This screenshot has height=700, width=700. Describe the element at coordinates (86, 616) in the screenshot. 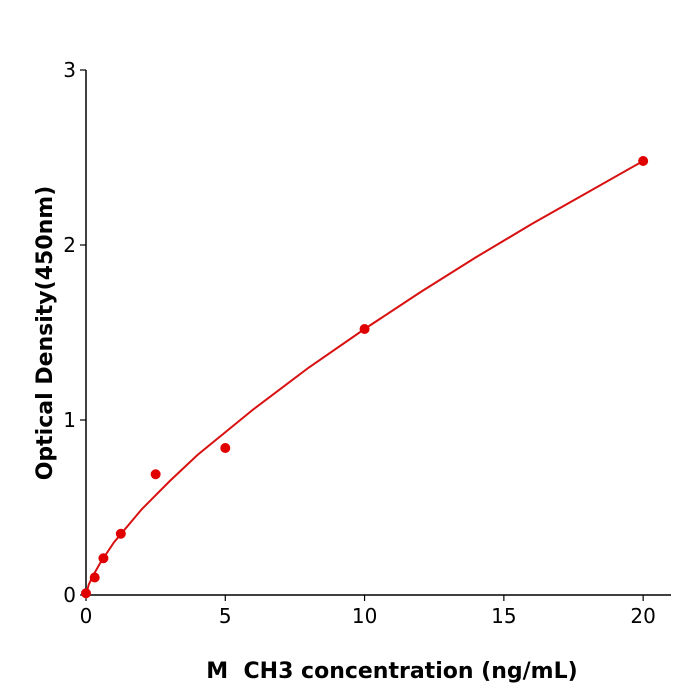

I see `x-tick-label: 0` at that location.